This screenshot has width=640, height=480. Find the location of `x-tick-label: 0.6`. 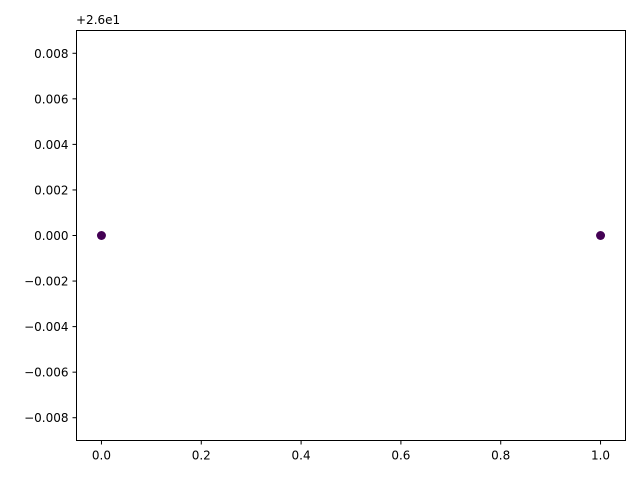

x-tick-label: 0.6 is located at coordinates (400, 456).